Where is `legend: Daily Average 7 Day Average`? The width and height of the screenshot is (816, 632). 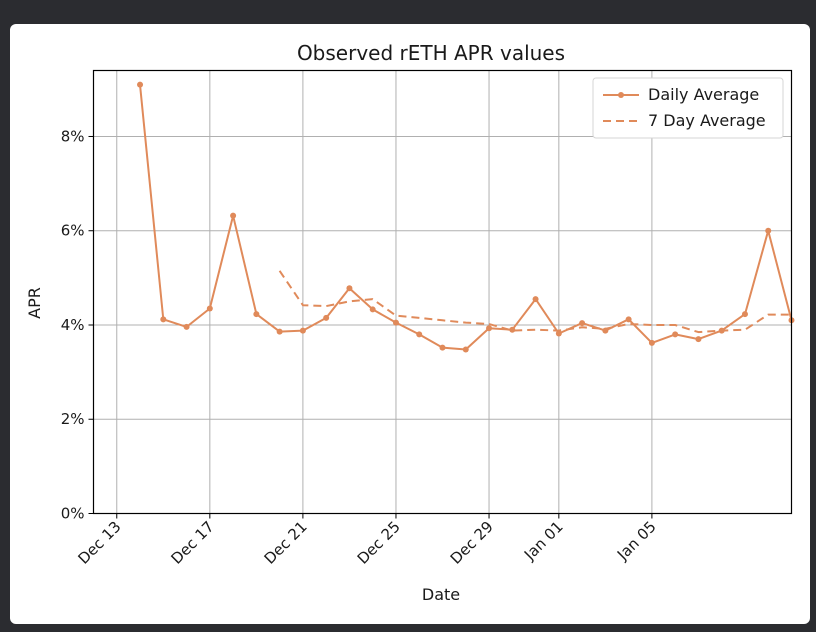 legend: Daily Average 7 Day Average is located at coordinates (688, 108).